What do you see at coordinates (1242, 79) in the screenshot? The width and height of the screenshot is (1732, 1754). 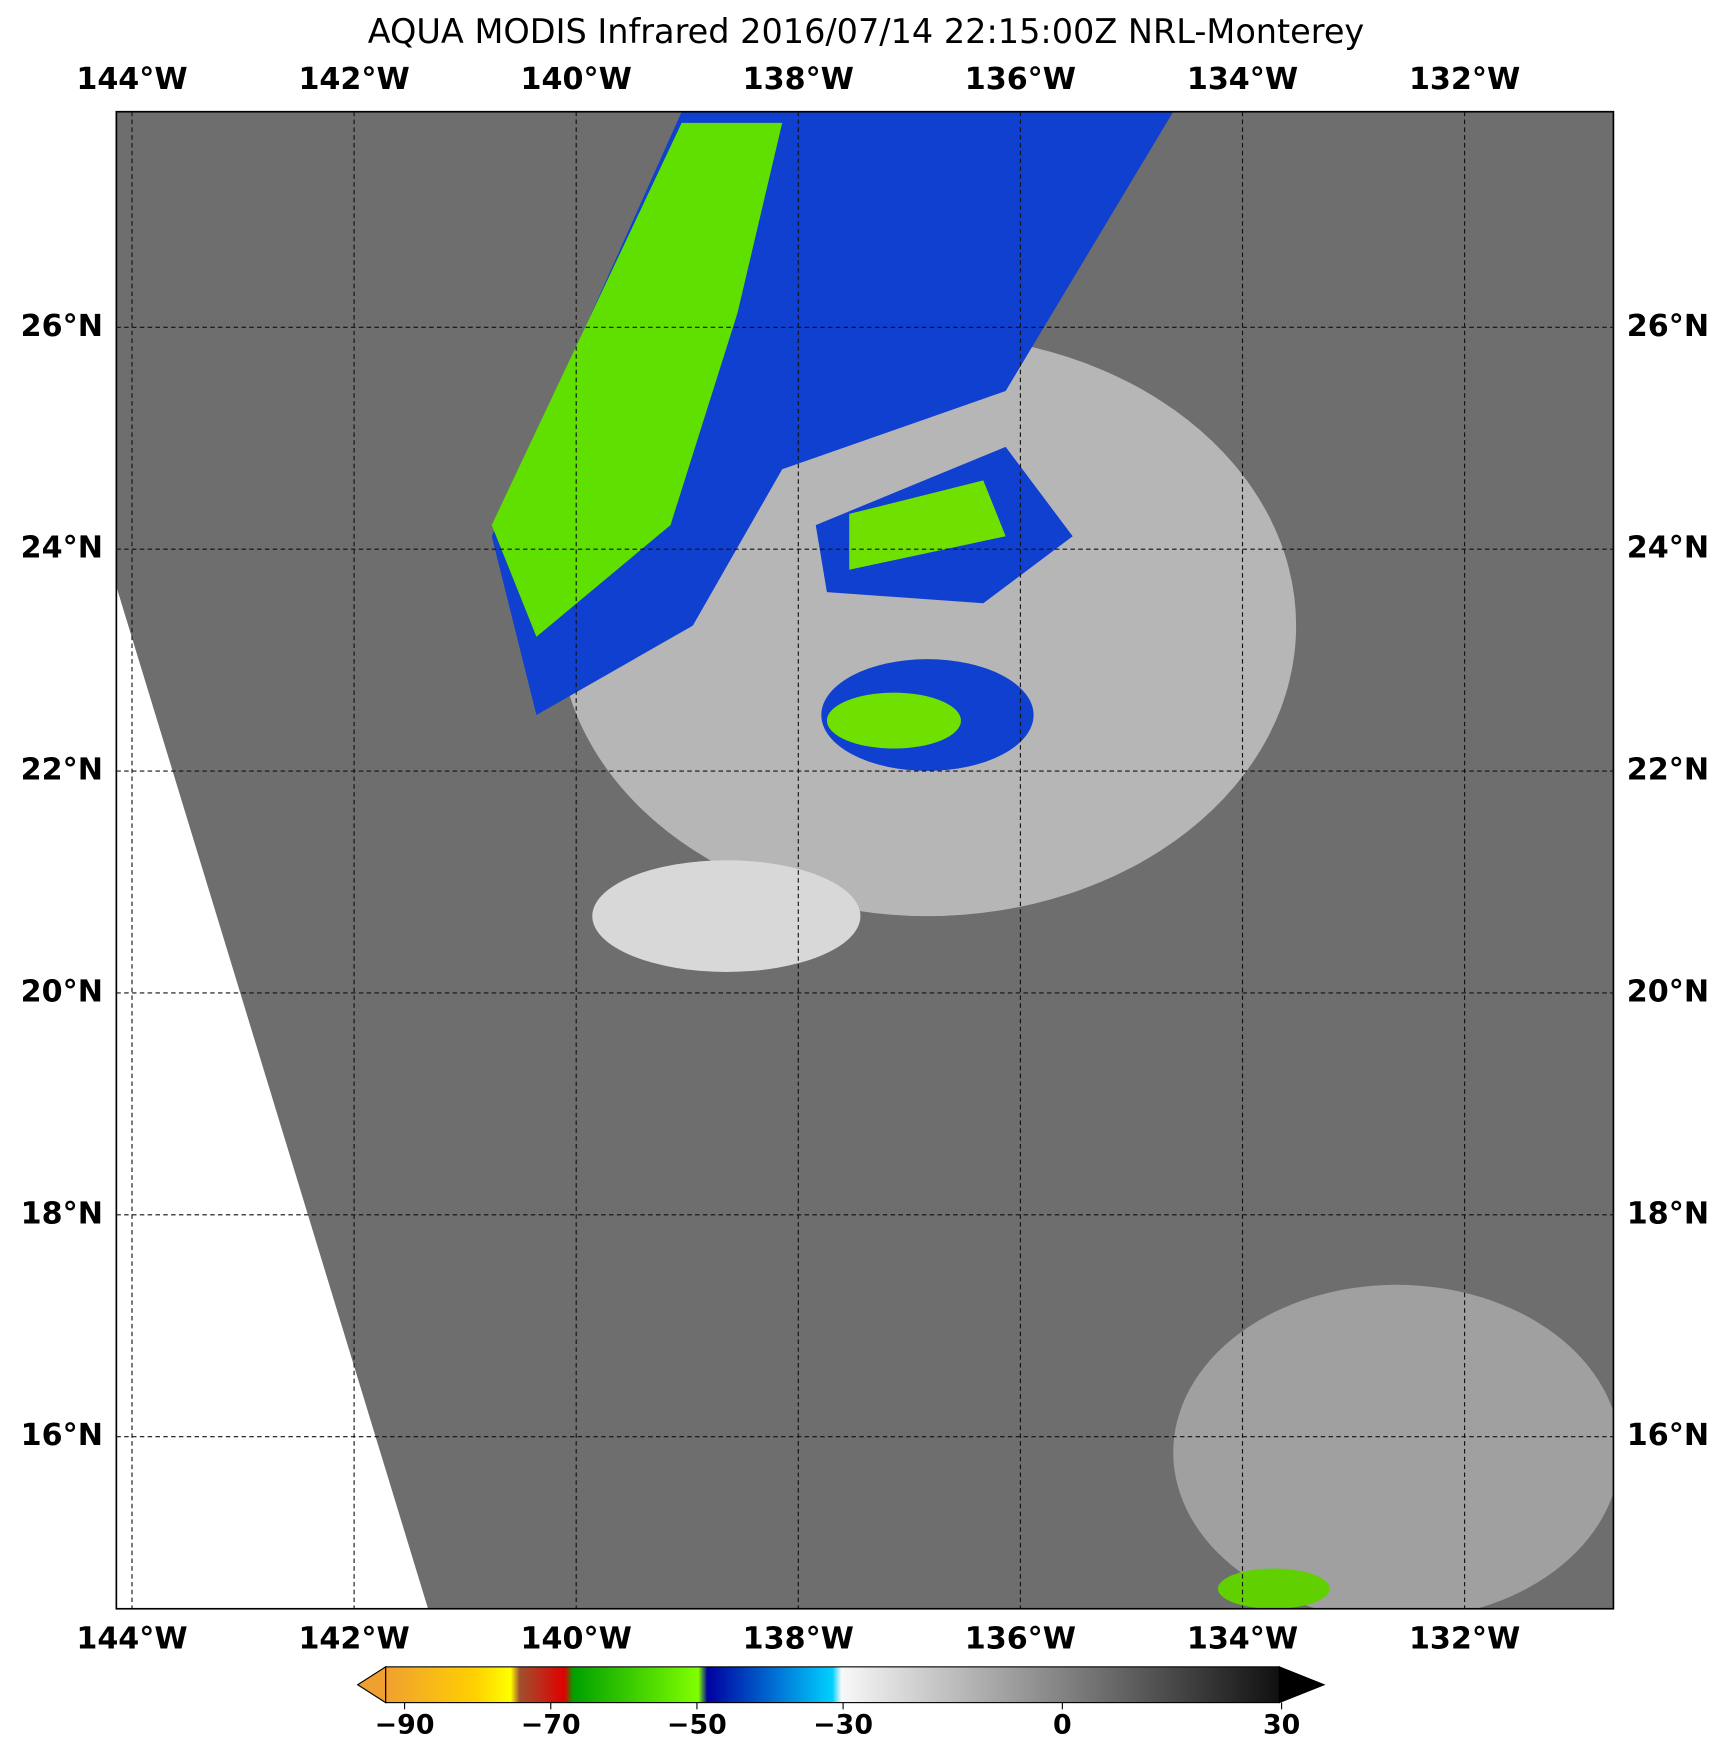 I see `lon-label-top: 134°W` at bounding box center [1242, 79].